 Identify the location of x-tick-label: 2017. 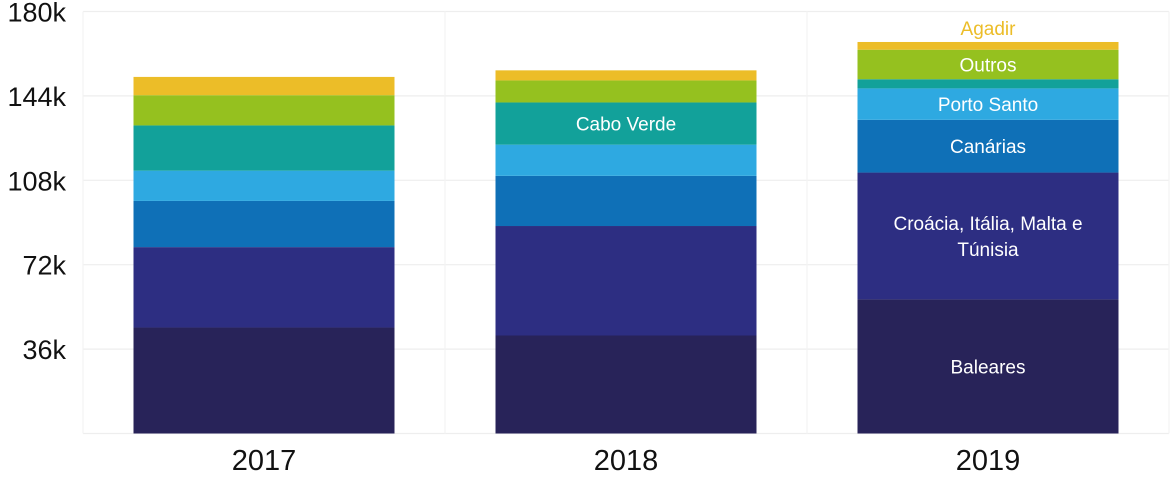
(264, 461).